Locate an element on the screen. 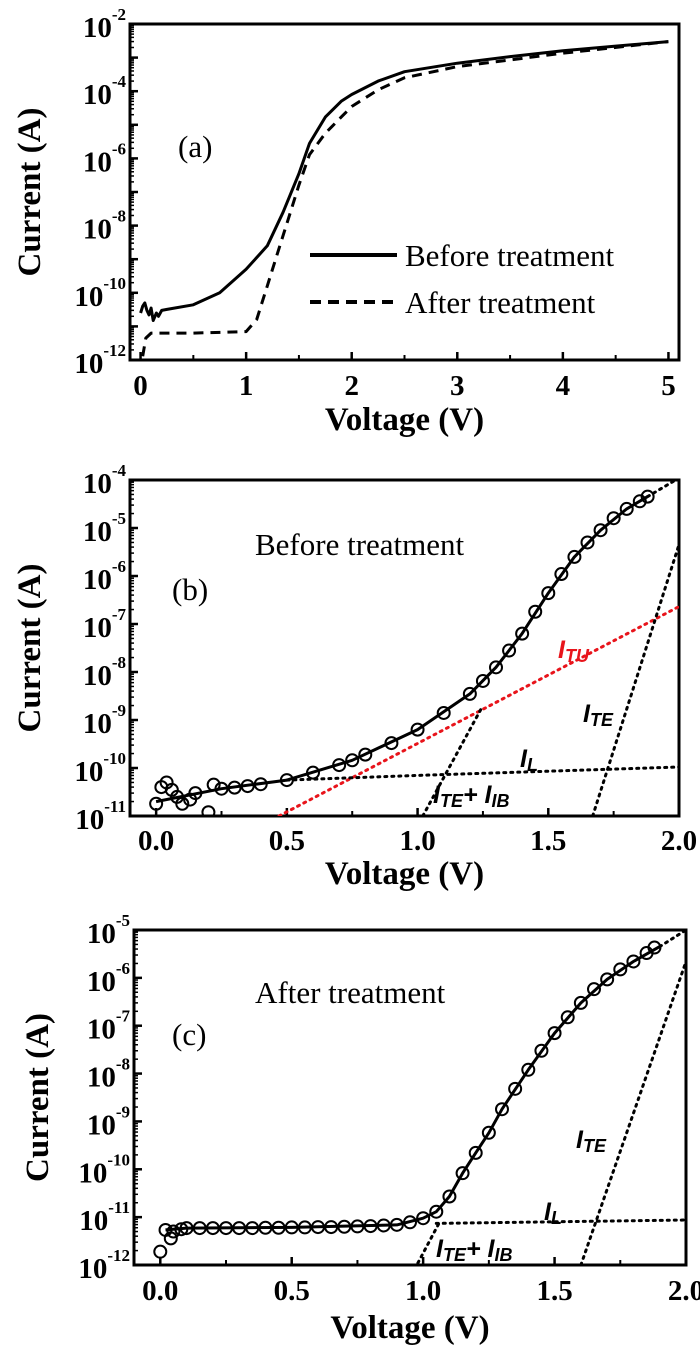  x-tick-label: 4 is located at coordinates (563, 386).